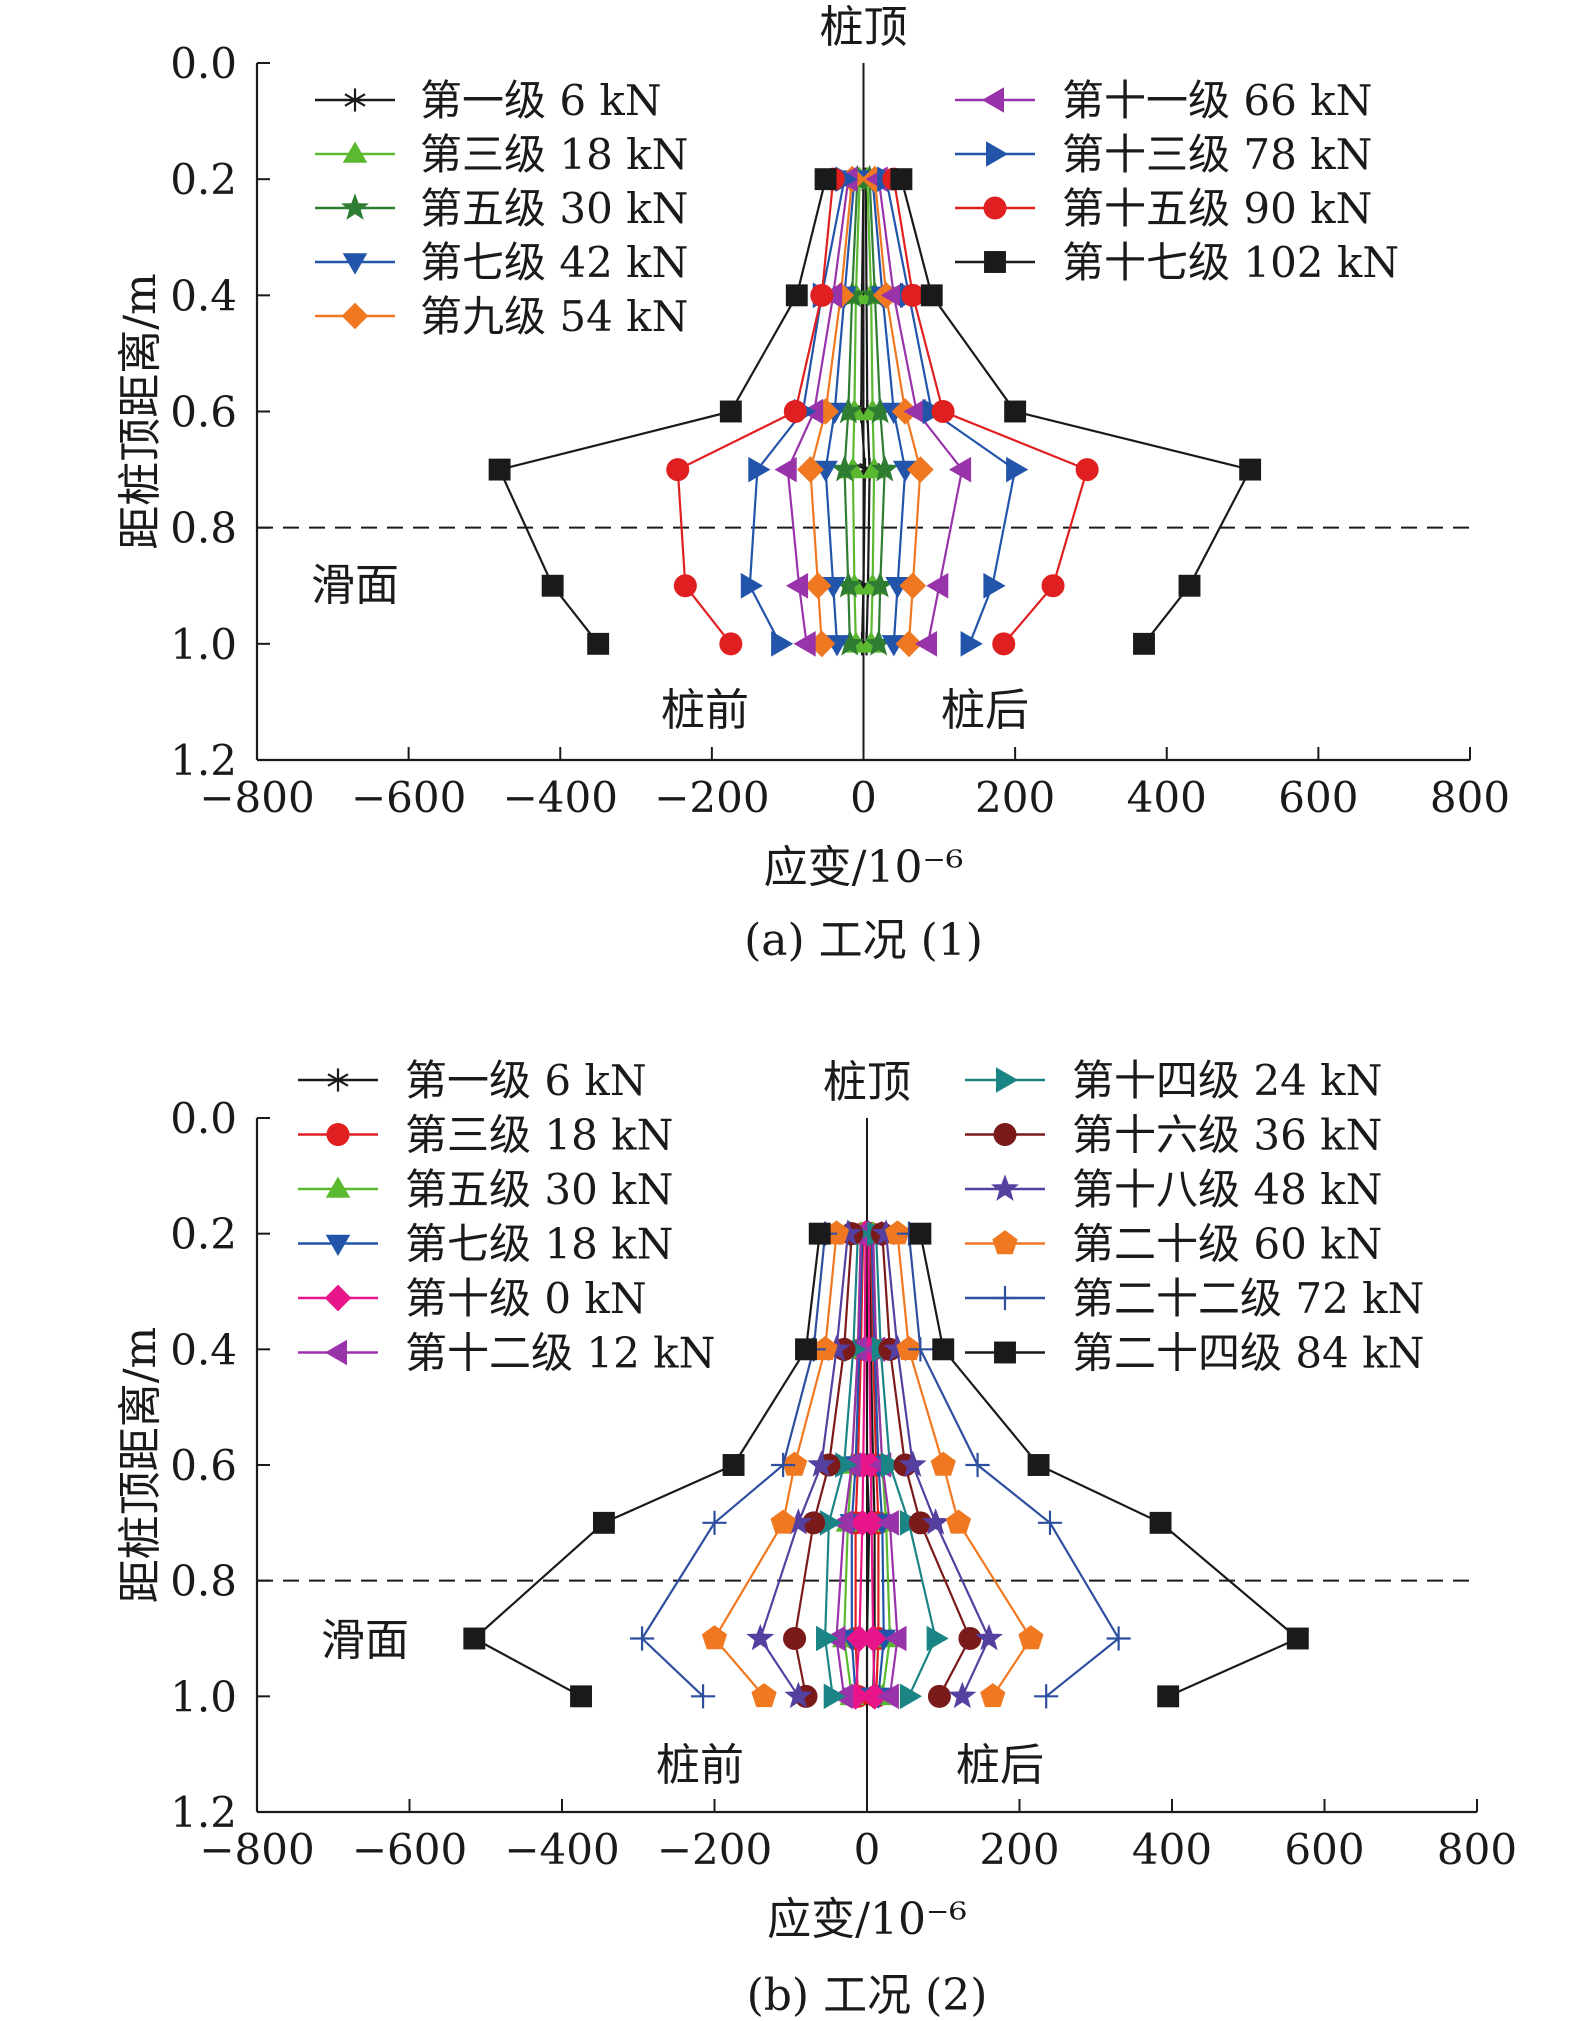 Image resolution: width=1575 pixels, height=2021 pixels. I want to click on x-tick-label: −600, so click(408, 797).